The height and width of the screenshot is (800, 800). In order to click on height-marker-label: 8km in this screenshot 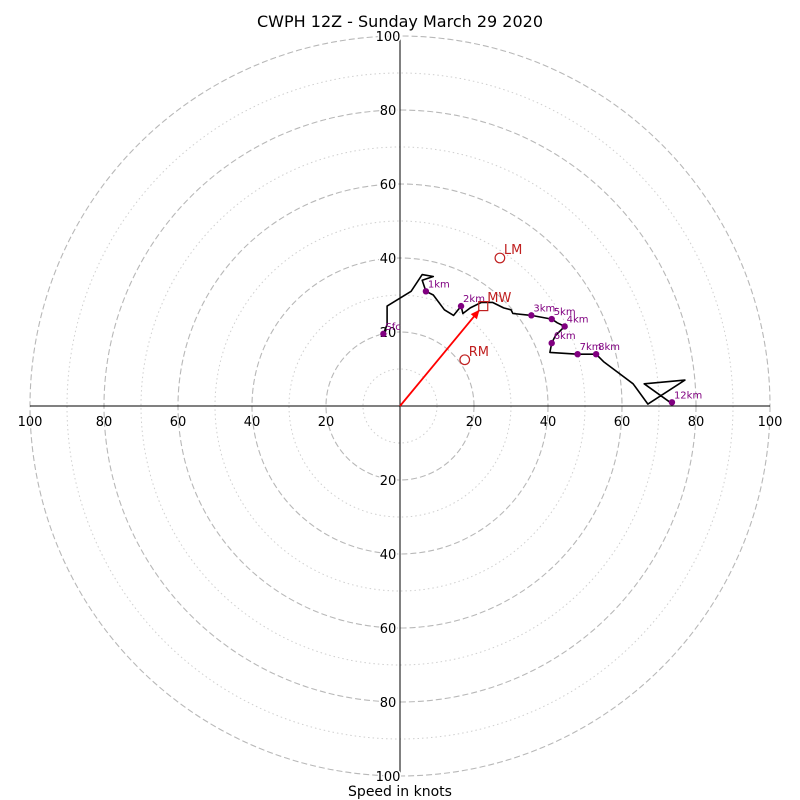, I will do `click(609, 347)`.